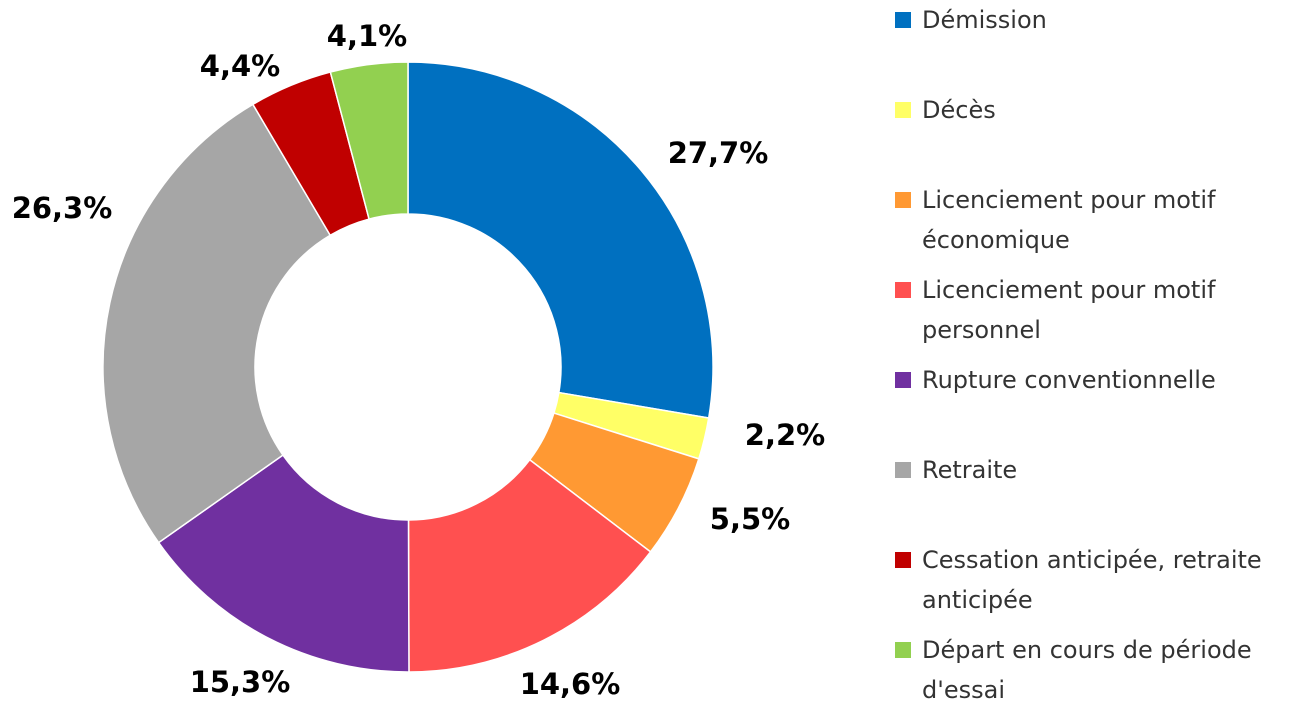  I want to click on legend-label: Retraite, so click(970, 470).